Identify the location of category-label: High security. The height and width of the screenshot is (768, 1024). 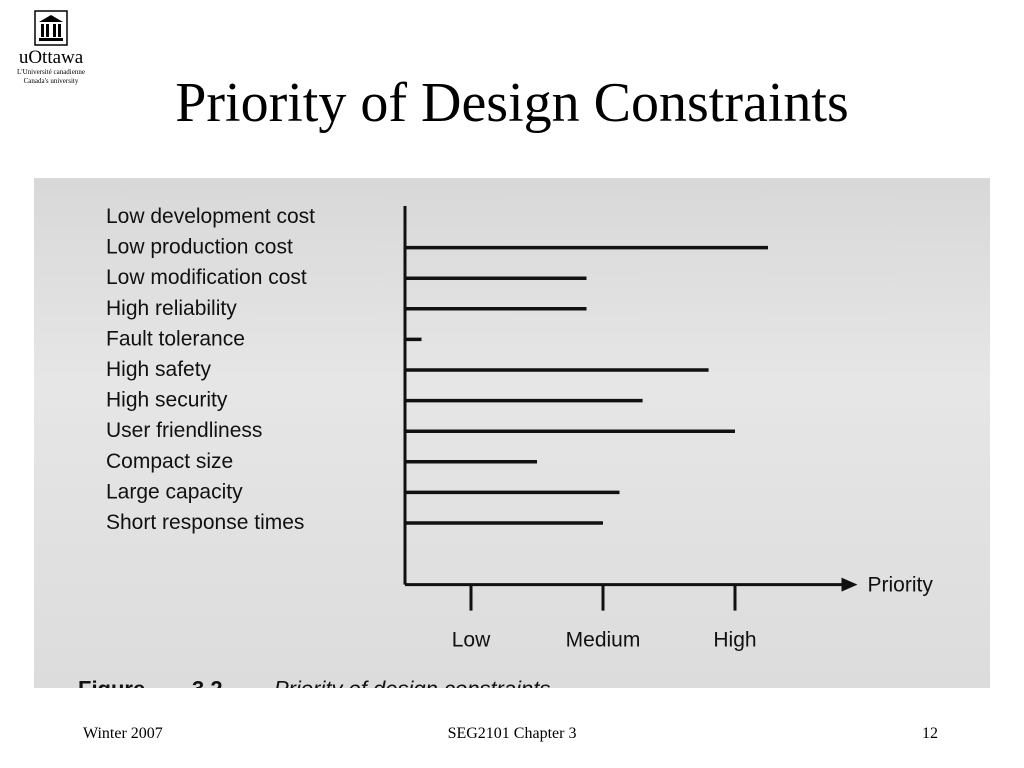
(167, 400).